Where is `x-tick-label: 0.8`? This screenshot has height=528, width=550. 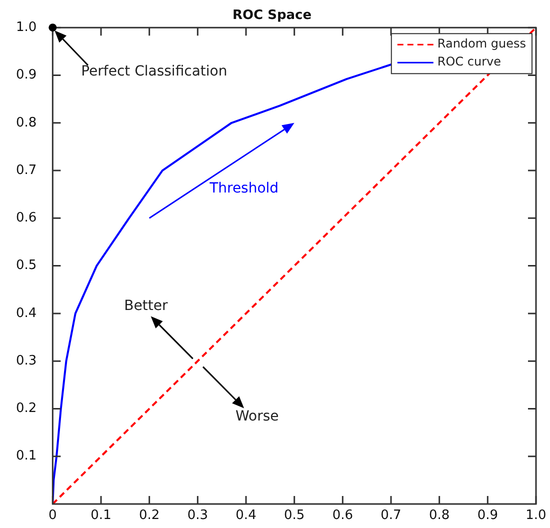 x-tick-label: 0.8 is located at coordinates (439, 515).